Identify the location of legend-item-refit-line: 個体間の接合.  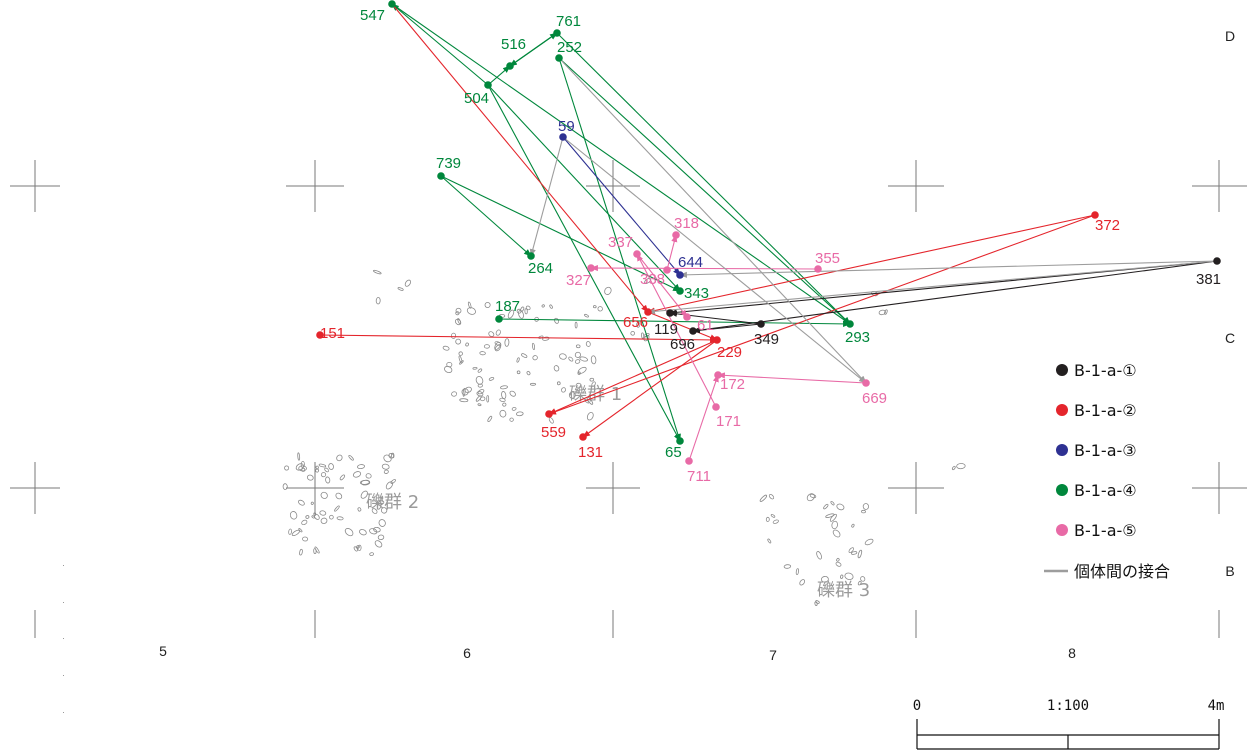
(1107, 571).